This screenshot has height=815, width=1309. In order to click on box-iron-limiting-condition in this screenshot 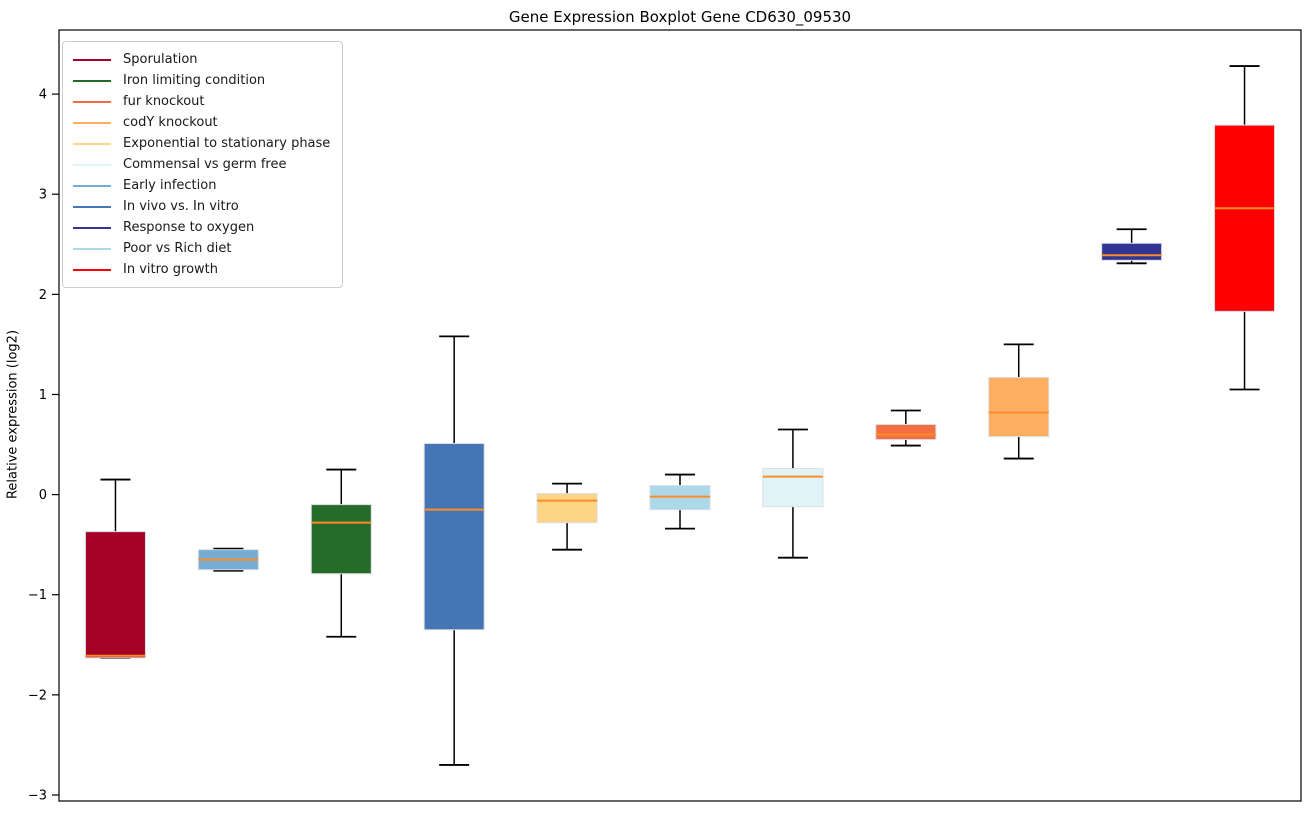, I will do `click(341, 553)`.